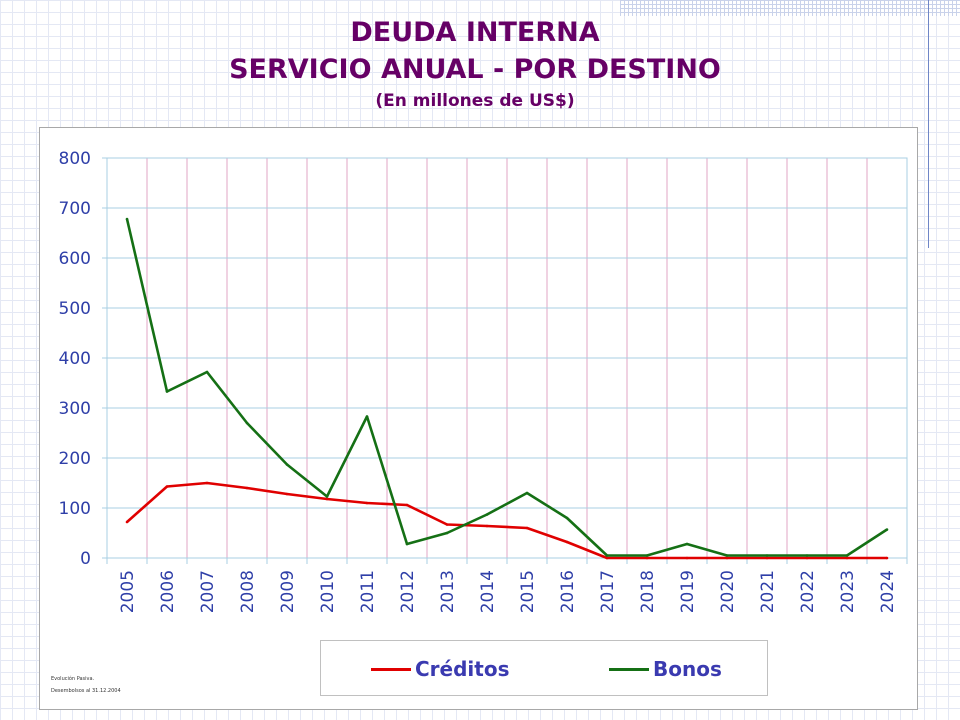 This screenshot has width=960, height=720. What do you see at coordinates (608, 591) in the screenshot?
I see `x-tick-label: 2017` at bounding box center [608, 591].